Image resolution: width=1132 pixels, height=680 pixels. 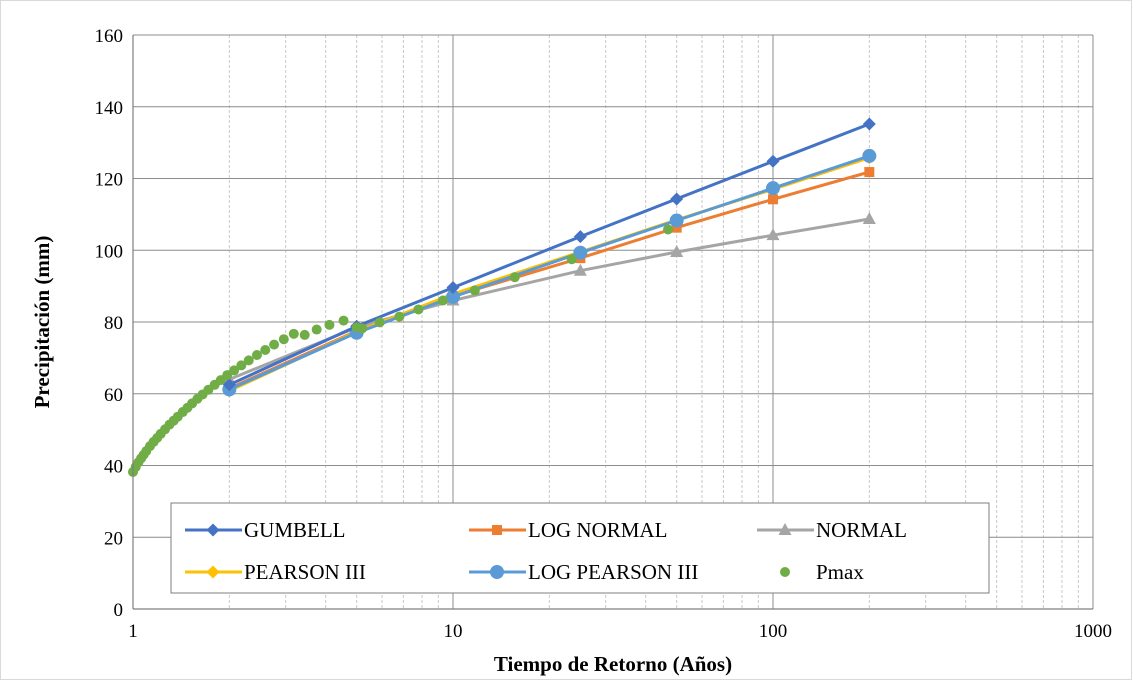 I want to click on y-tick-label: 0, so click(x=119, y=610).